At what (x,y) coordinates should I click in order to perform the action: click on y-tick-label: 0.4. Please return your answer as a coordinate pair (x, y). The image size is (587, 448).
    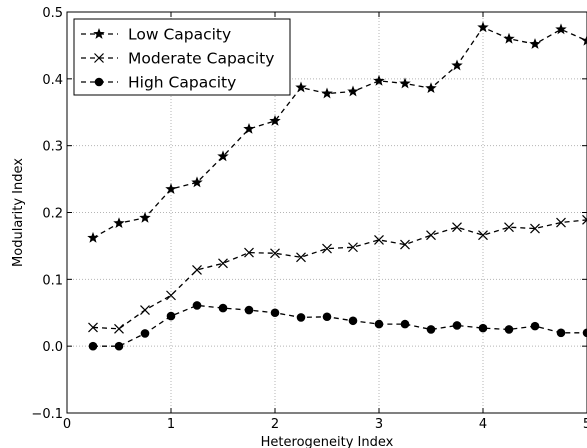
    Looking at the image, I should click on (52, 80).